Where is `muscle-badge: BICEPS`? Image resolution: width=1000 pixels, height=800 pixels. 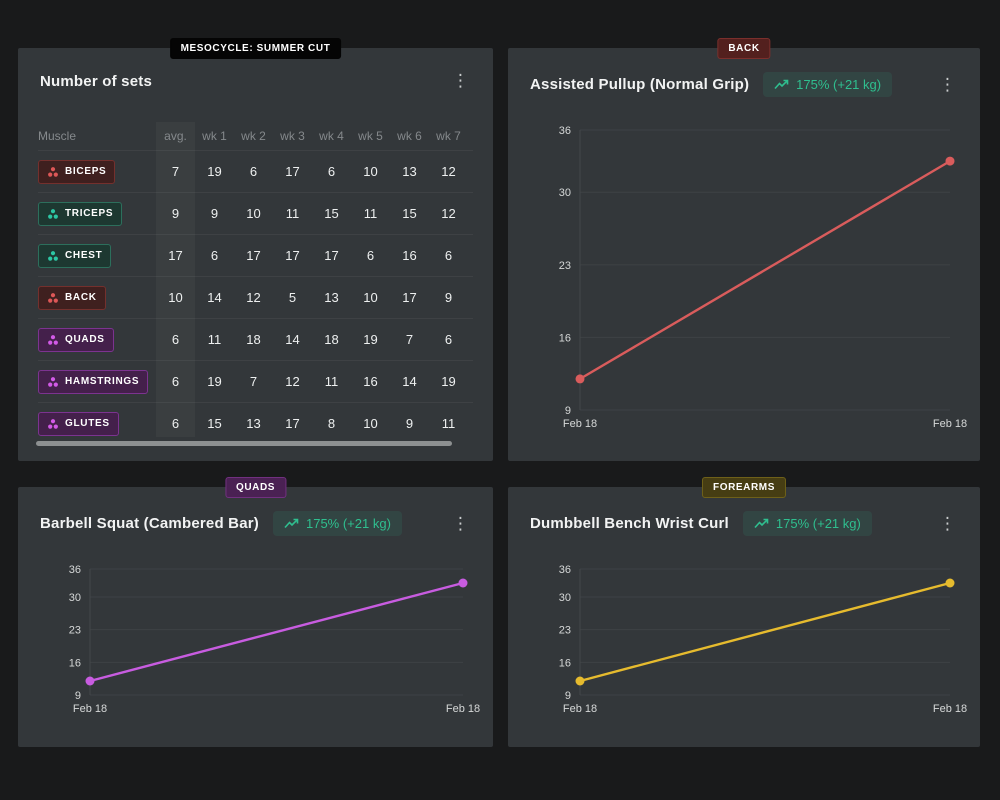
muscle-badge: BICEPS is located at coordinates (77, 171).